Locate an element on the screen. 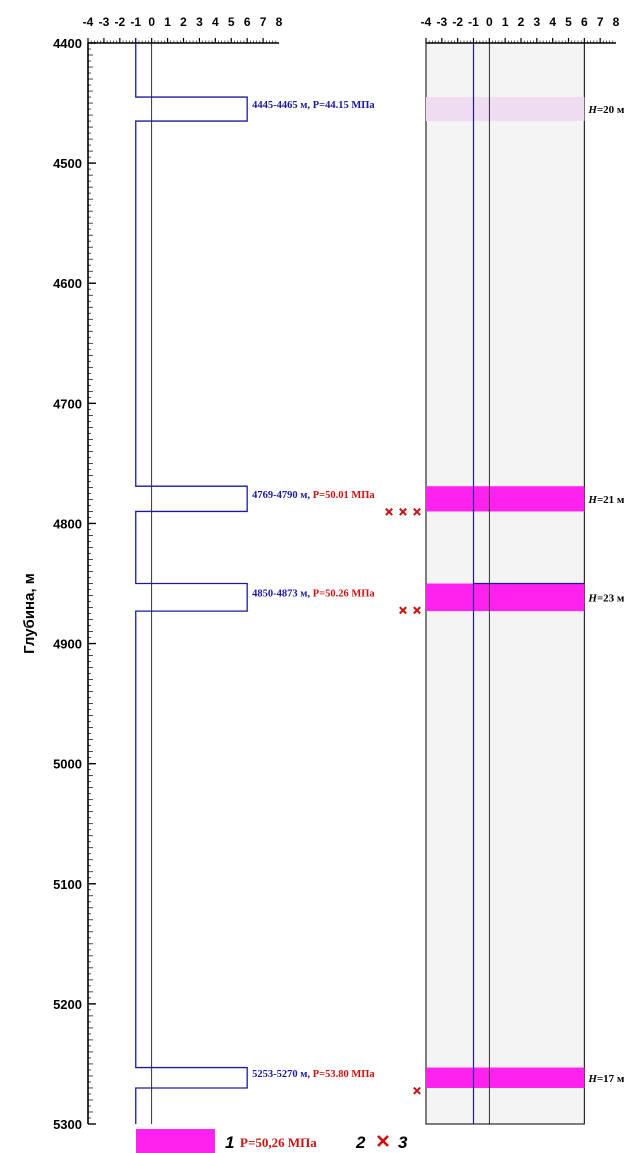 The height and width of the screenshot is (1153, 639). left-x-tick-label: 6 is located at coordinates (247, 22).